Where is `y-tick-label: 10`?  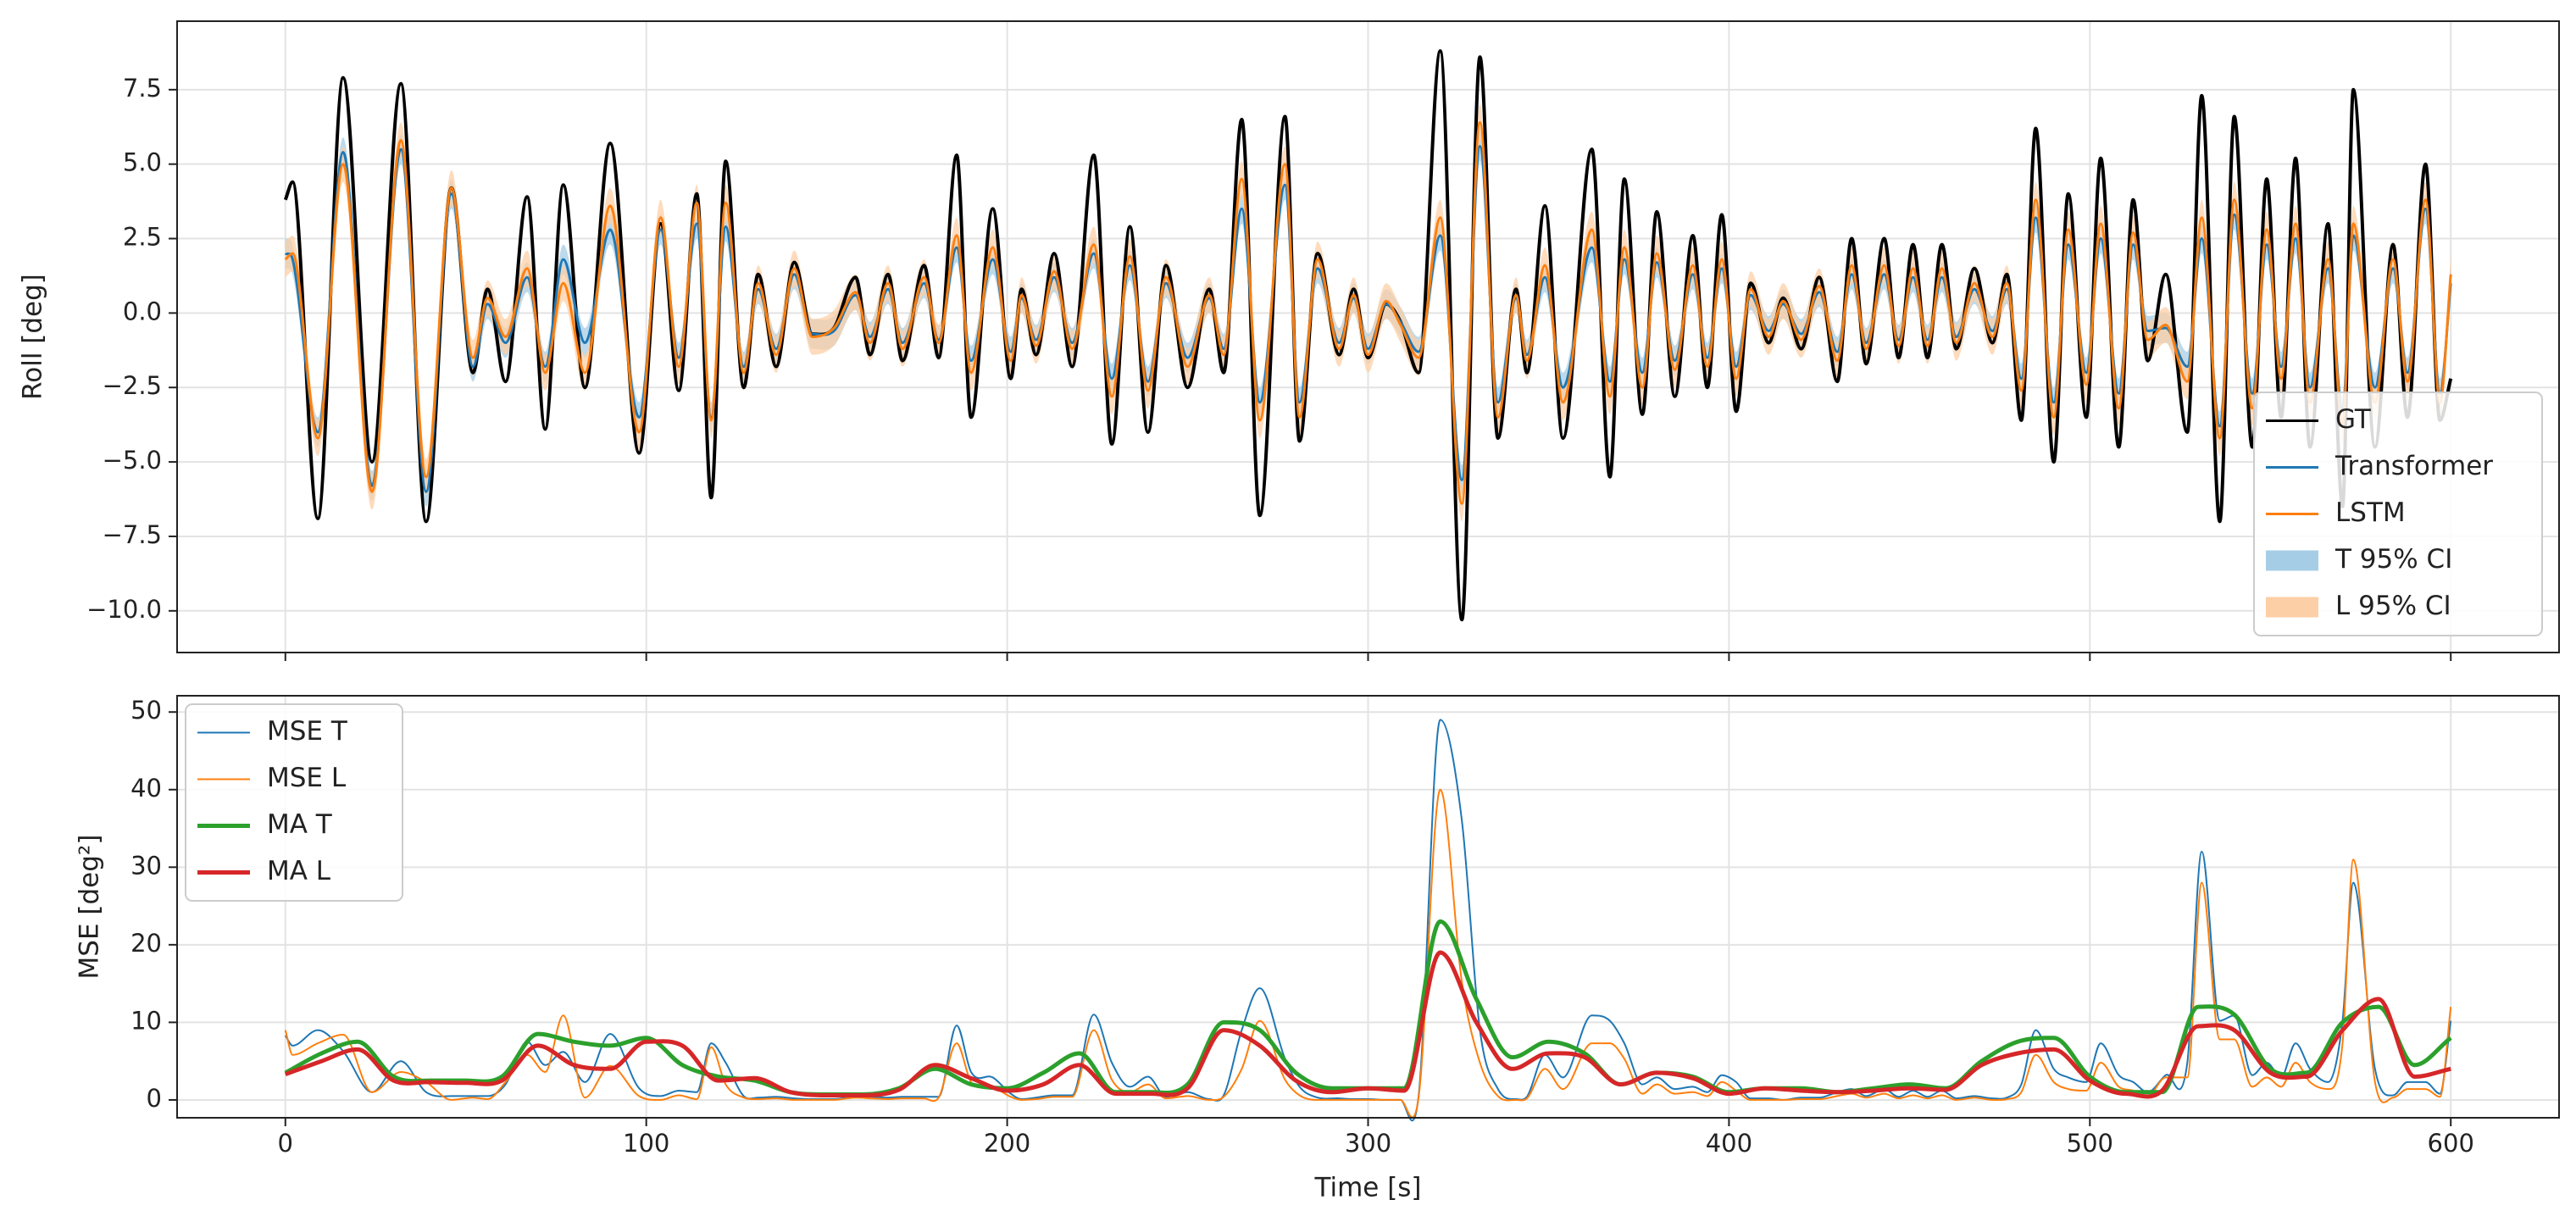 y-tick-label: 10 is located at coordinates (146, 1020).